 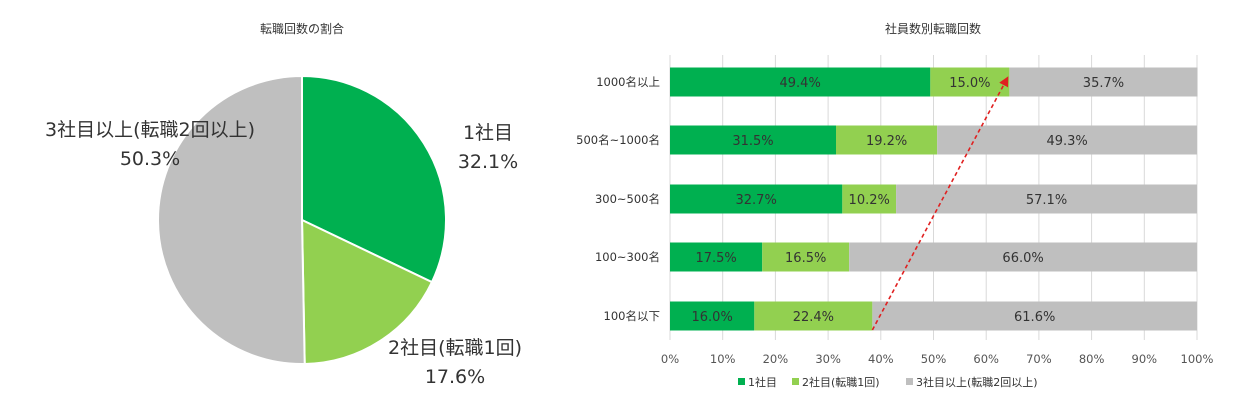 I want to click on bar-label-r3-s3: 57.1%, so click(x=1046, y=200).